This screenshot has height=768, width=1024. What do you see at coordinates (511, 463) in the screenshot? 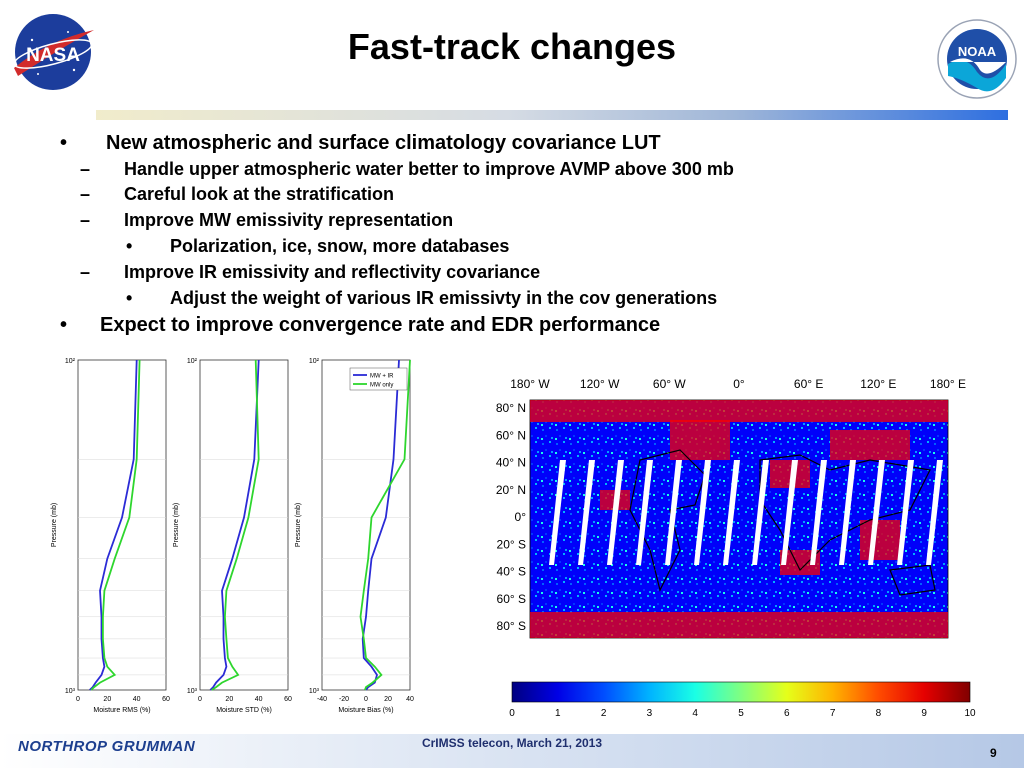
I see `y-tick-label: 40° N` at bounding box center [511, 463].